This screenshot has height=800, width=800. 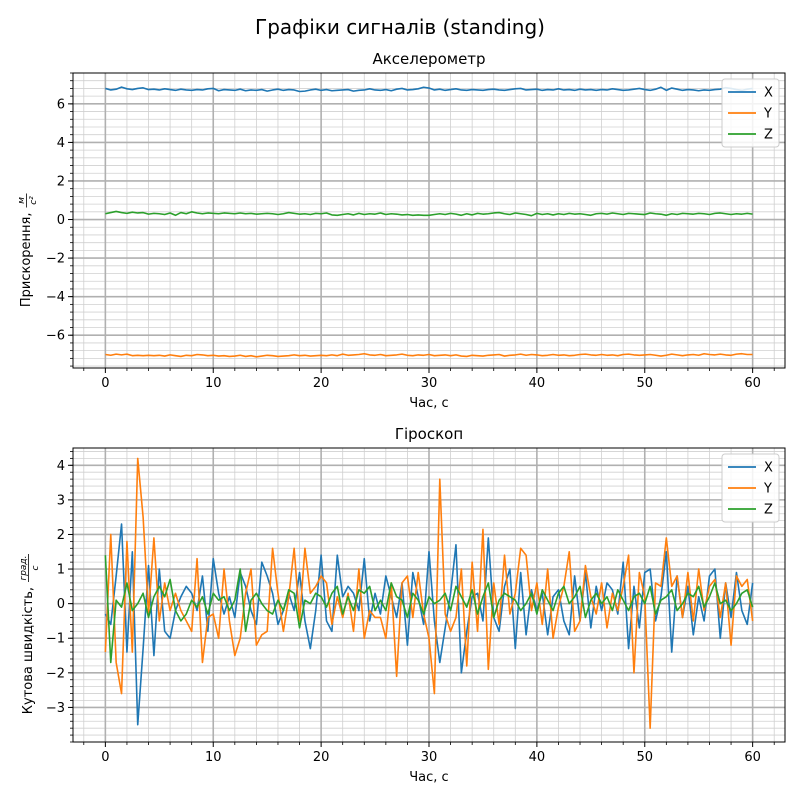 What do you see at coordinates (61, 570) in the screenshot?
I see `y-tick-label: 1` at bounding box center [61, 570].